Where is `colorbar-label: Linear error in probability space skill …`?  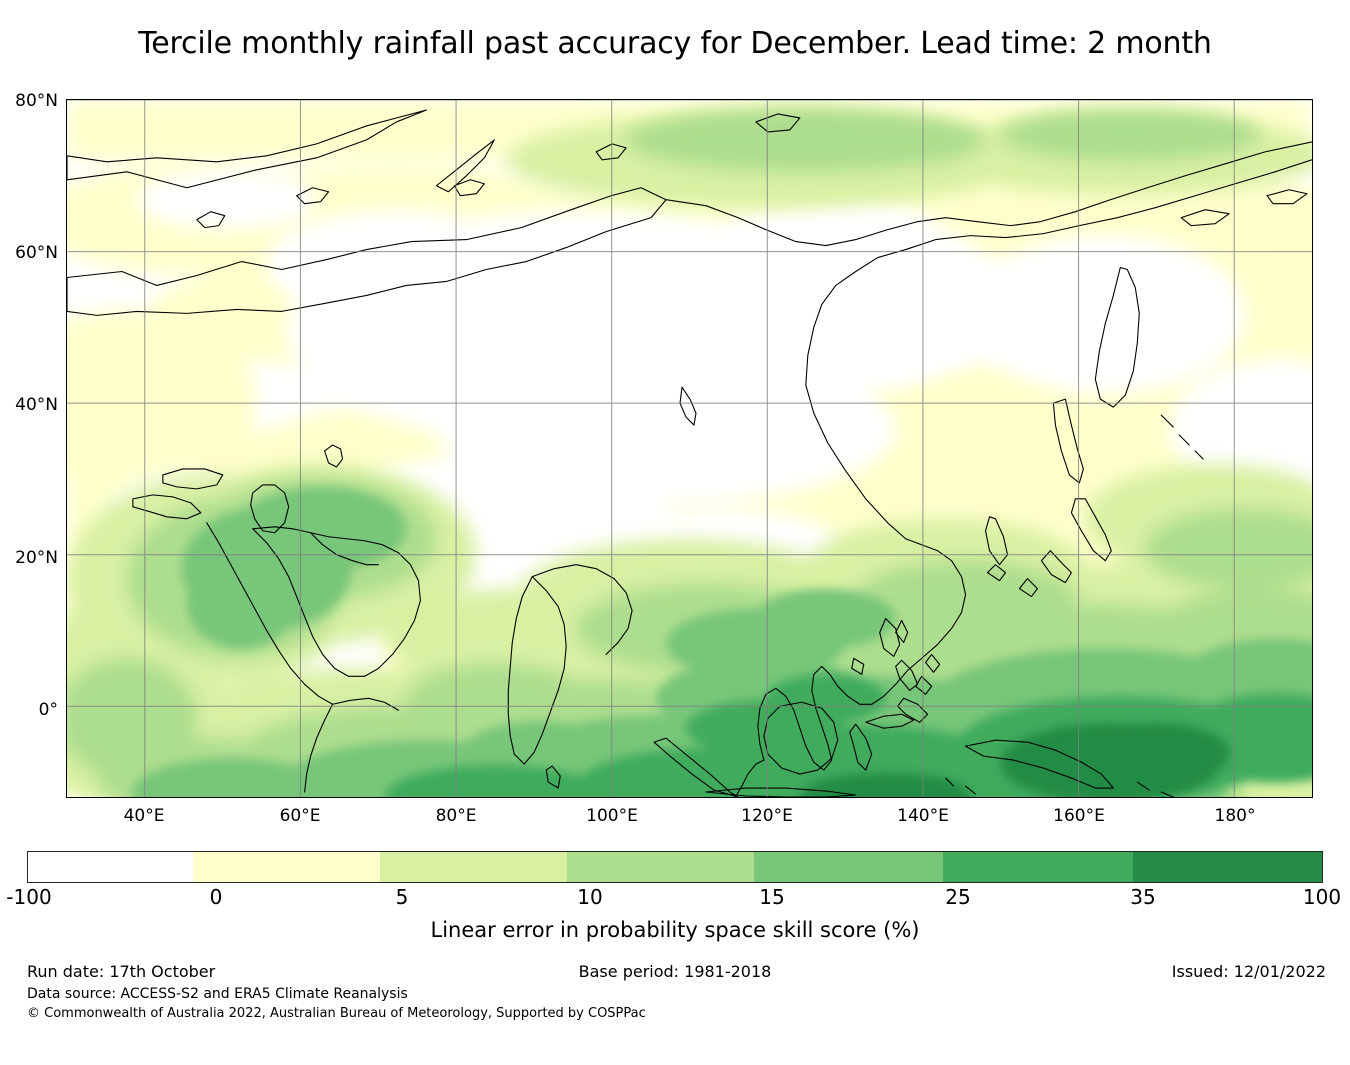
colorbar-label: Linear error in probability space skill … is located at coordinates (675, 930).